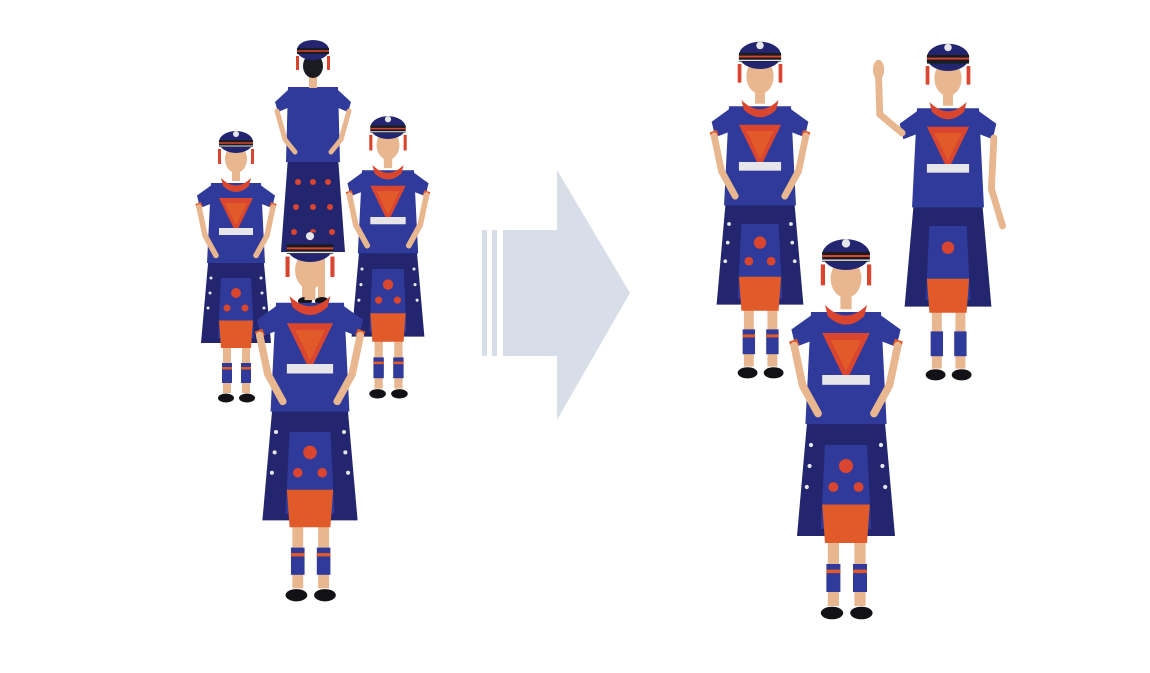 This screenshot has height=673, width=1150. What do you see at coordinates (556, 295) in the screenshot?
I see `right-arrow-icon` at bounding box center [556, 295].